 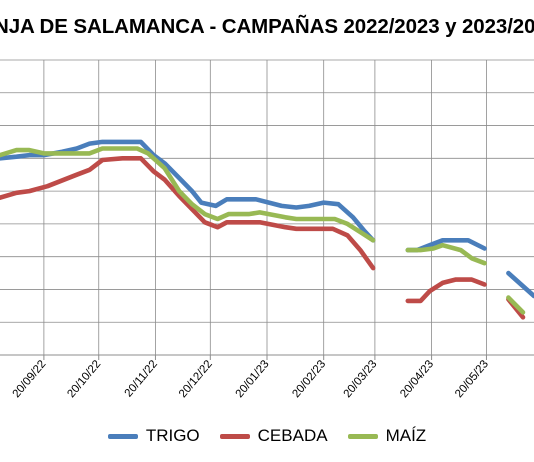 What do you see at coordinates (30, 379) in the screenshot?
I see `x-tick-label: 20/09/22` at bounding box center [30, 379].